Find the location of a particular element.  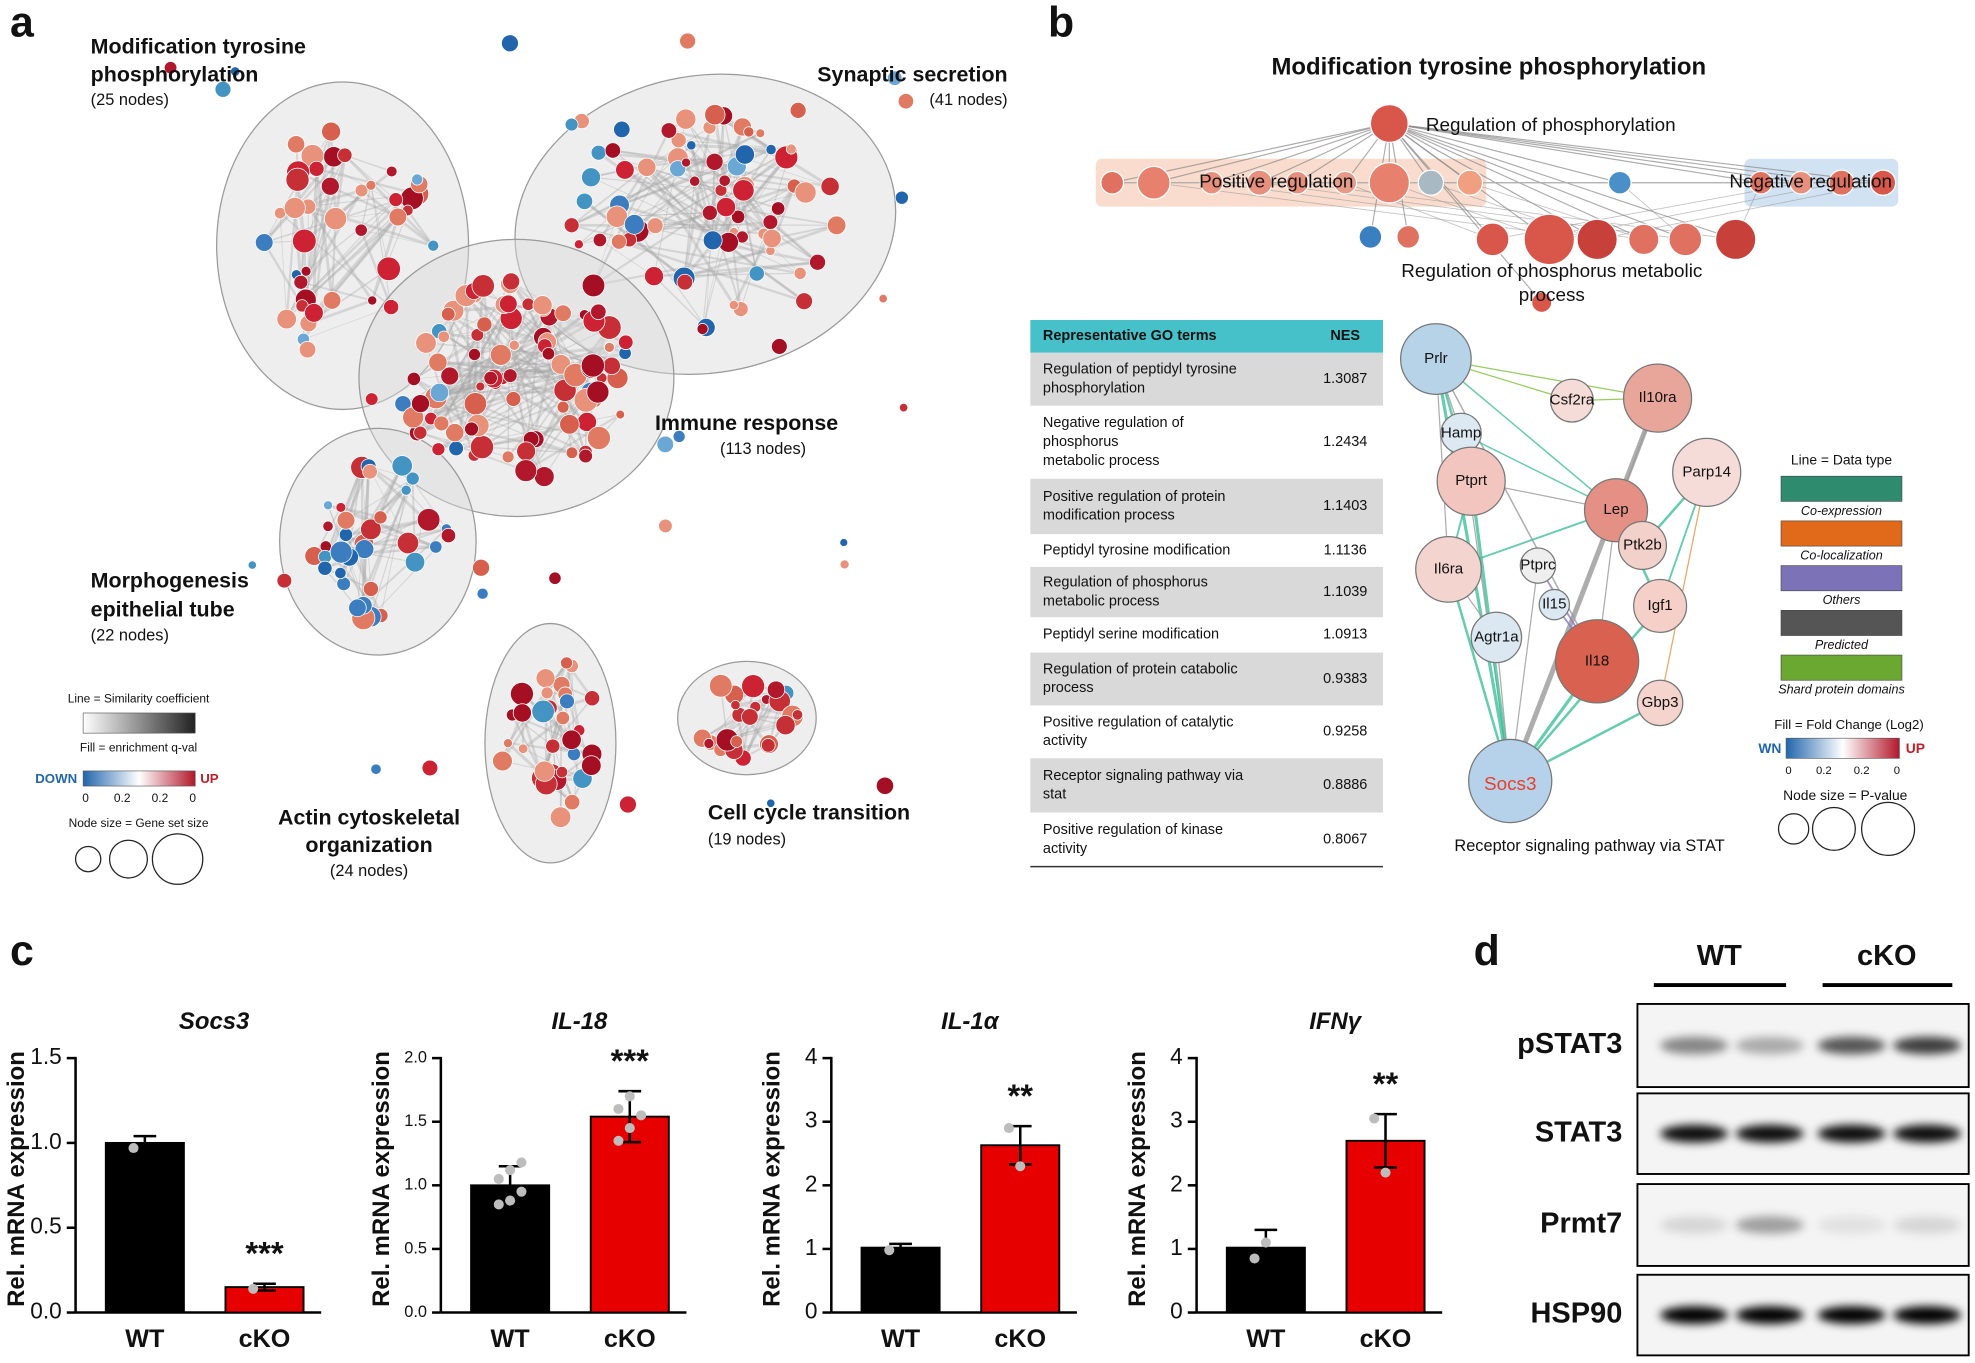

y-tick-label: 0.0 is located at coordinates (46, 1311).